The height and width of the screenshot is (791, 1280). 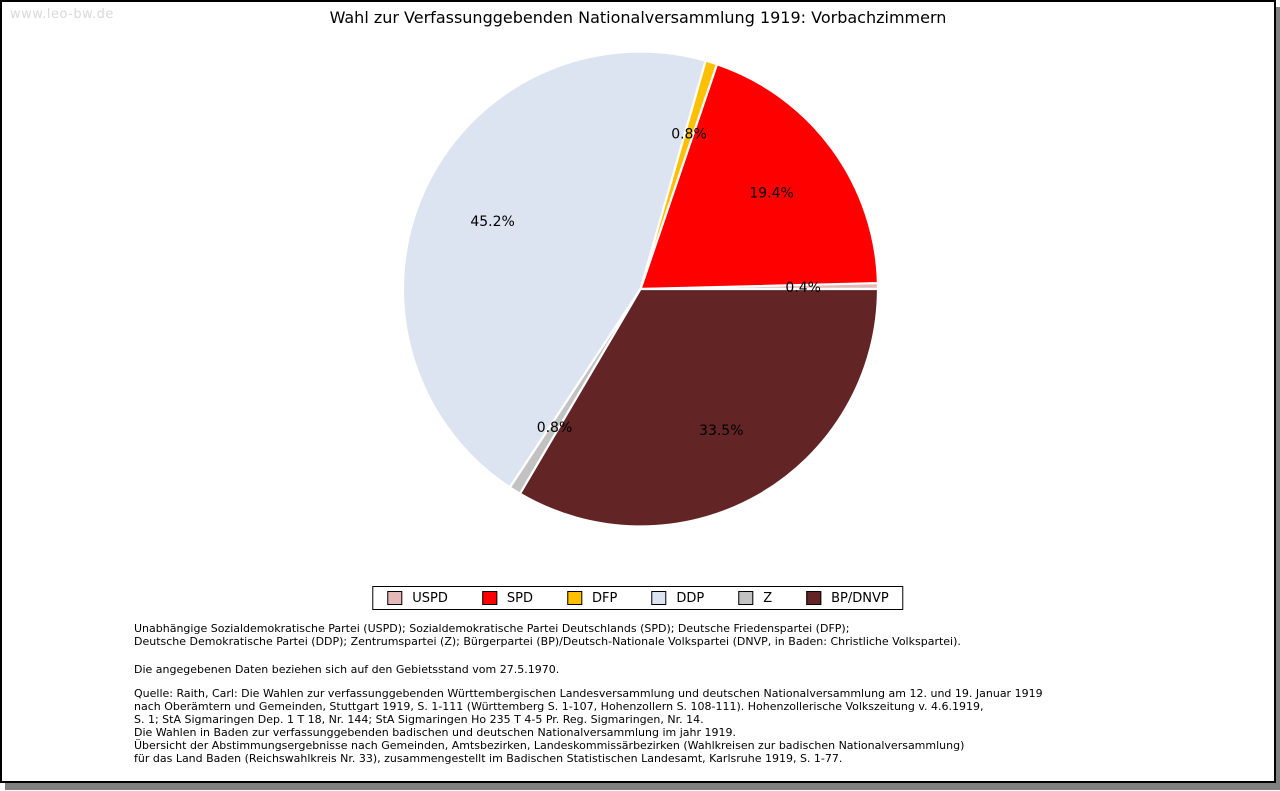 What do you see at coordinates (689, 135) in the screenshot?
I see `pie-slice-label-DFP: 0.8%` at bounding box center [689, 135].